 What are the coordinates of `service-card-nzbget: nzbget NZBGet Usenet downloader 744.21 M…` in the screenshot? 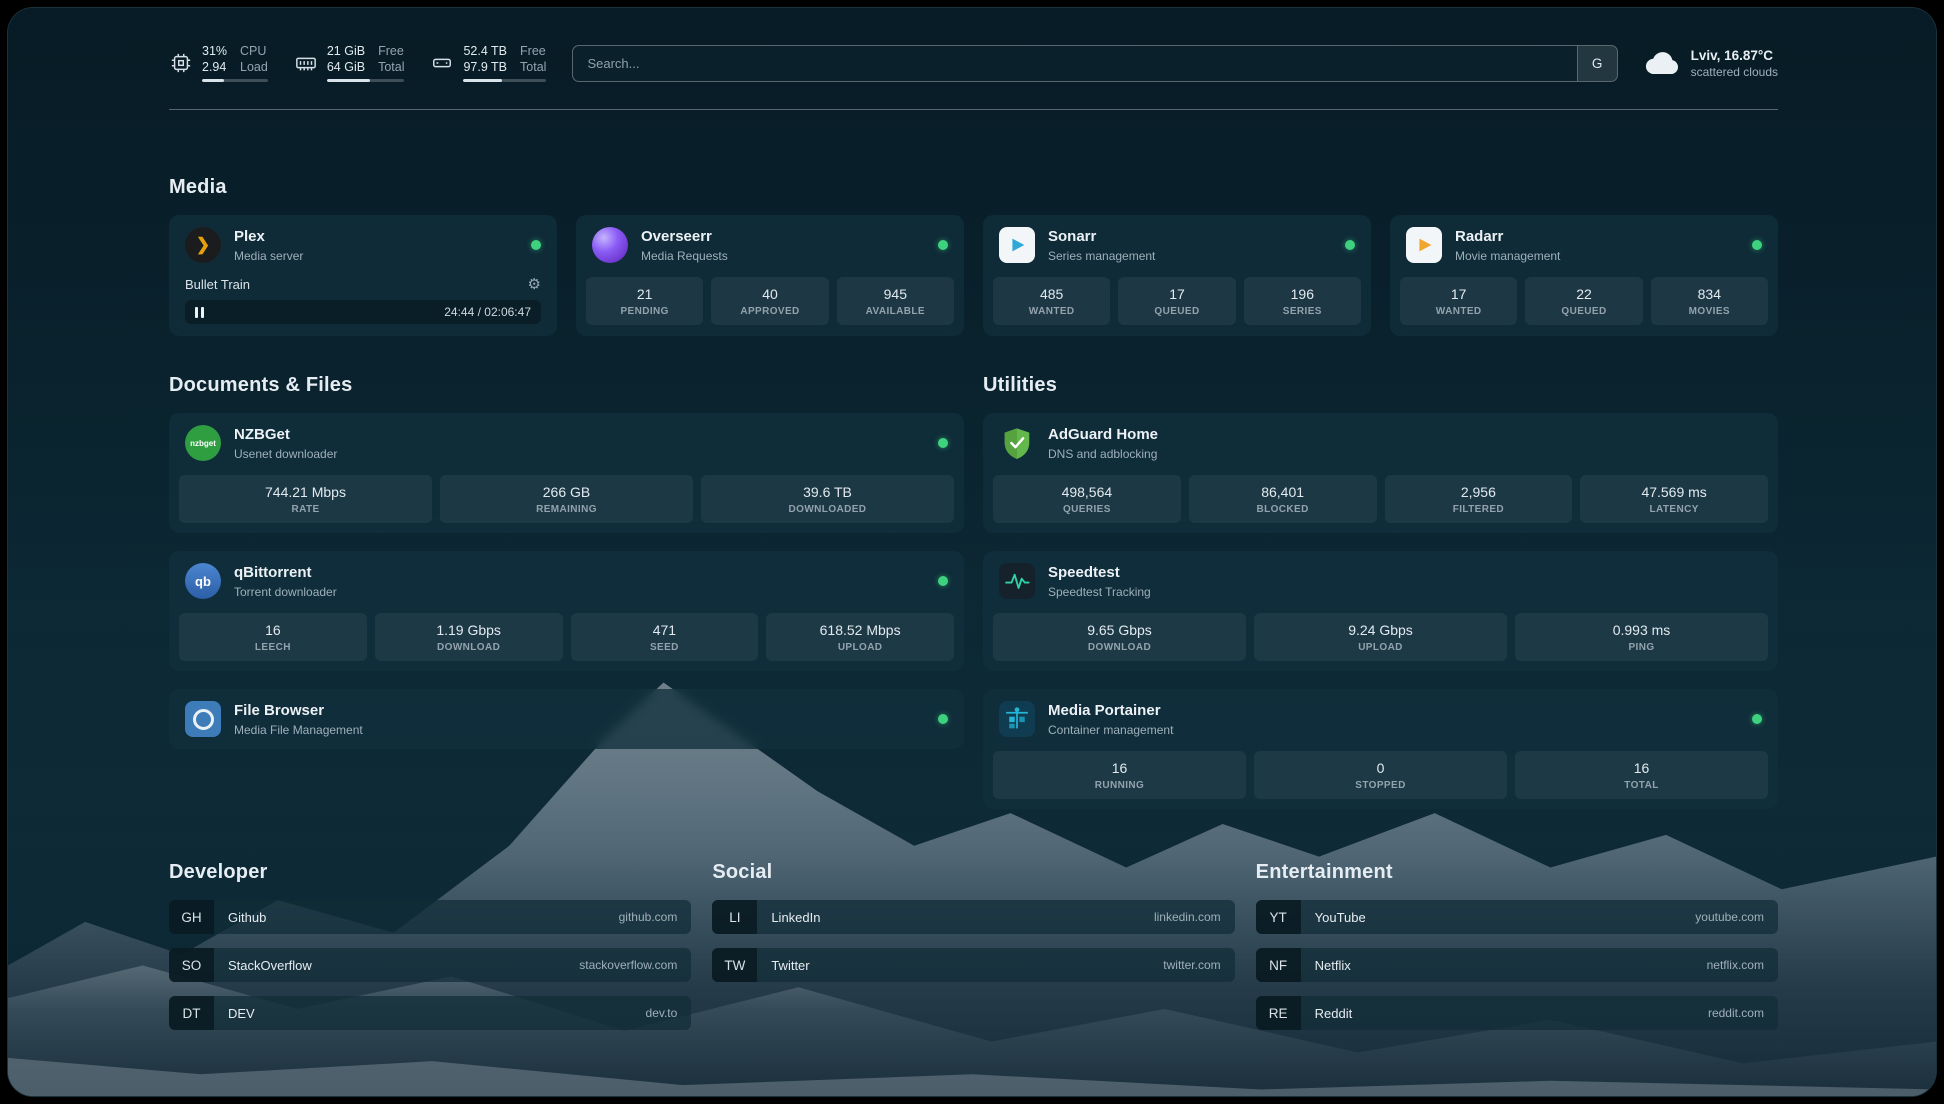 It's located at (566, 473).